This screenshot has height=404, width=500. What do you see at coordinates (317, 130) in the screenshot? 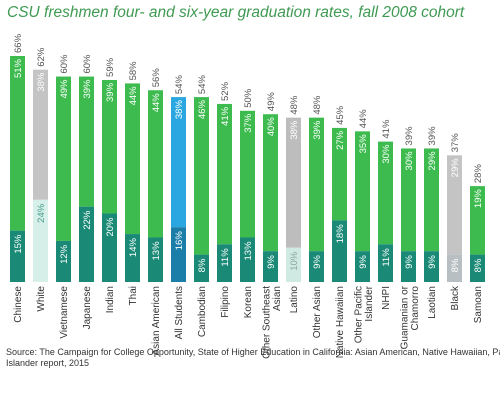
I see `label-additional-other-asian: 39%` at bounding box center [317, 130].